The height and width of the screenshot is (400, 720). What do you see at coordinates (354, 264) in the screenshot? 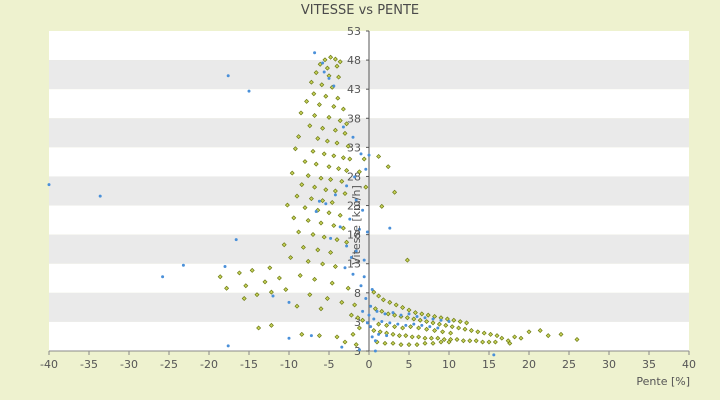
I see `y-tick-label: 13` at bounding box center [354, 264].